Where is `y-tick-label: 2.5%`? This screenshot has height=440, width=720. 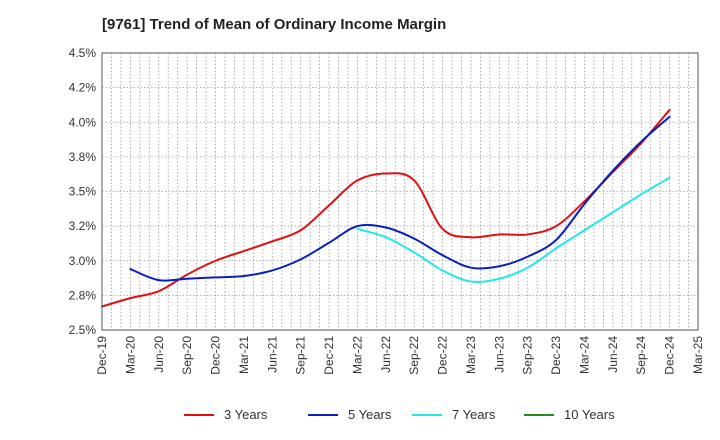 y-tick-label: 2.5% is located at coordinates (83, 330).